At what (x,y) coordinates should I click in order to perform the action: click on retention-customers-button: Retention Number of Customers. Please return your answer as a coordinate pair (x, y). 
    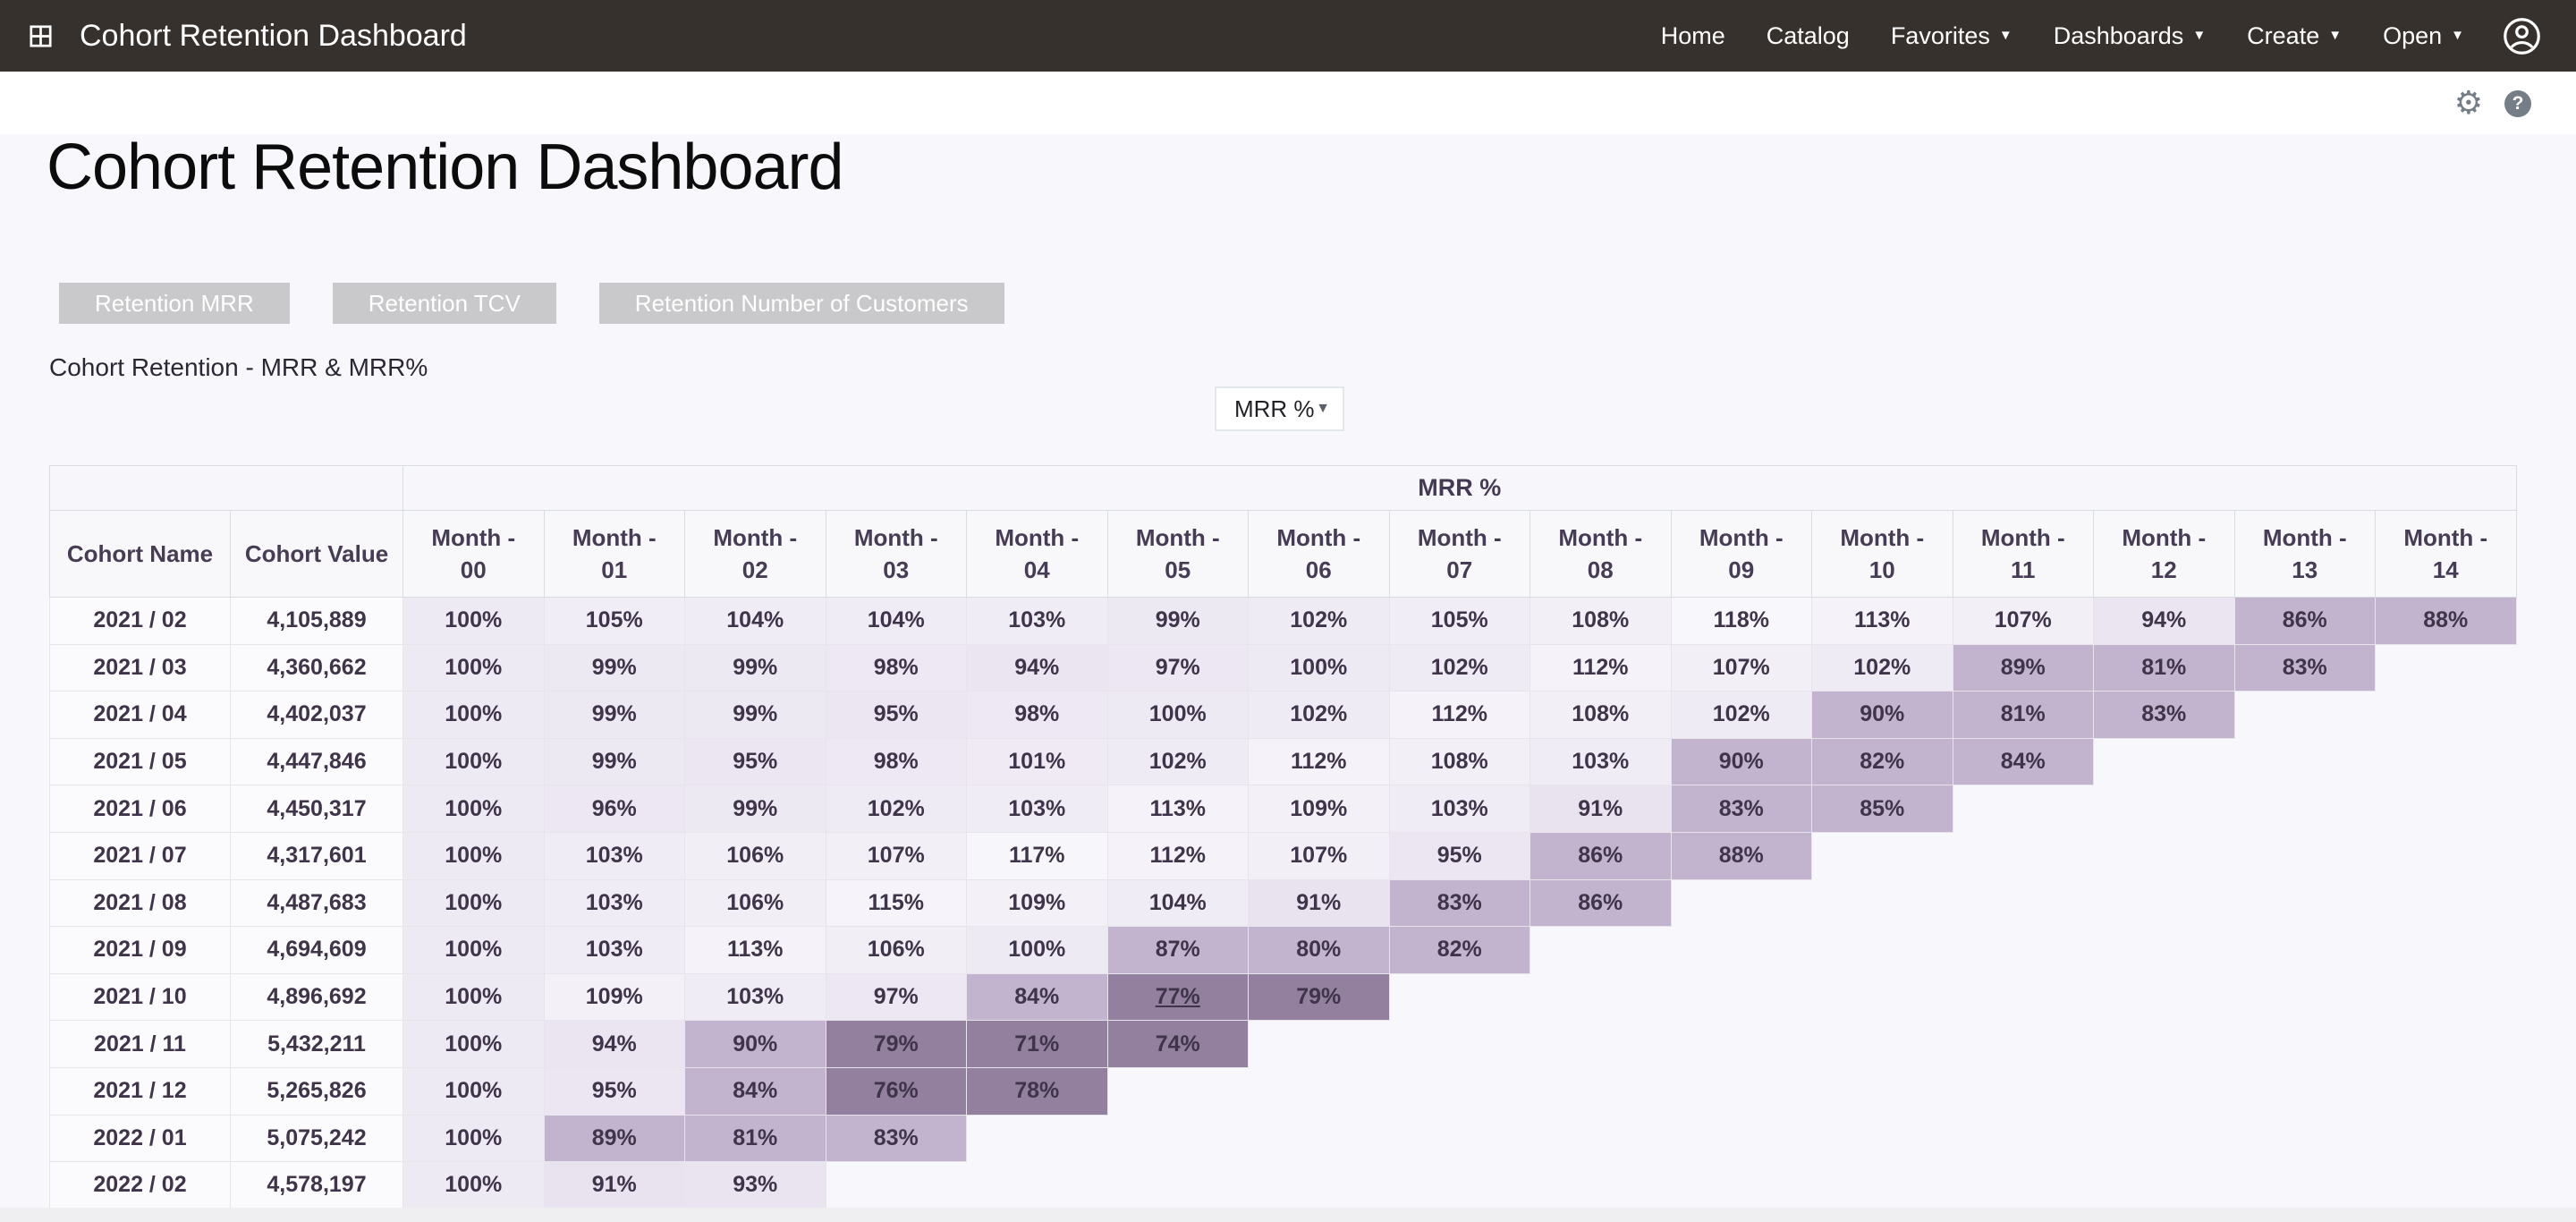
    Looking at the image, I should click on (801, 303).